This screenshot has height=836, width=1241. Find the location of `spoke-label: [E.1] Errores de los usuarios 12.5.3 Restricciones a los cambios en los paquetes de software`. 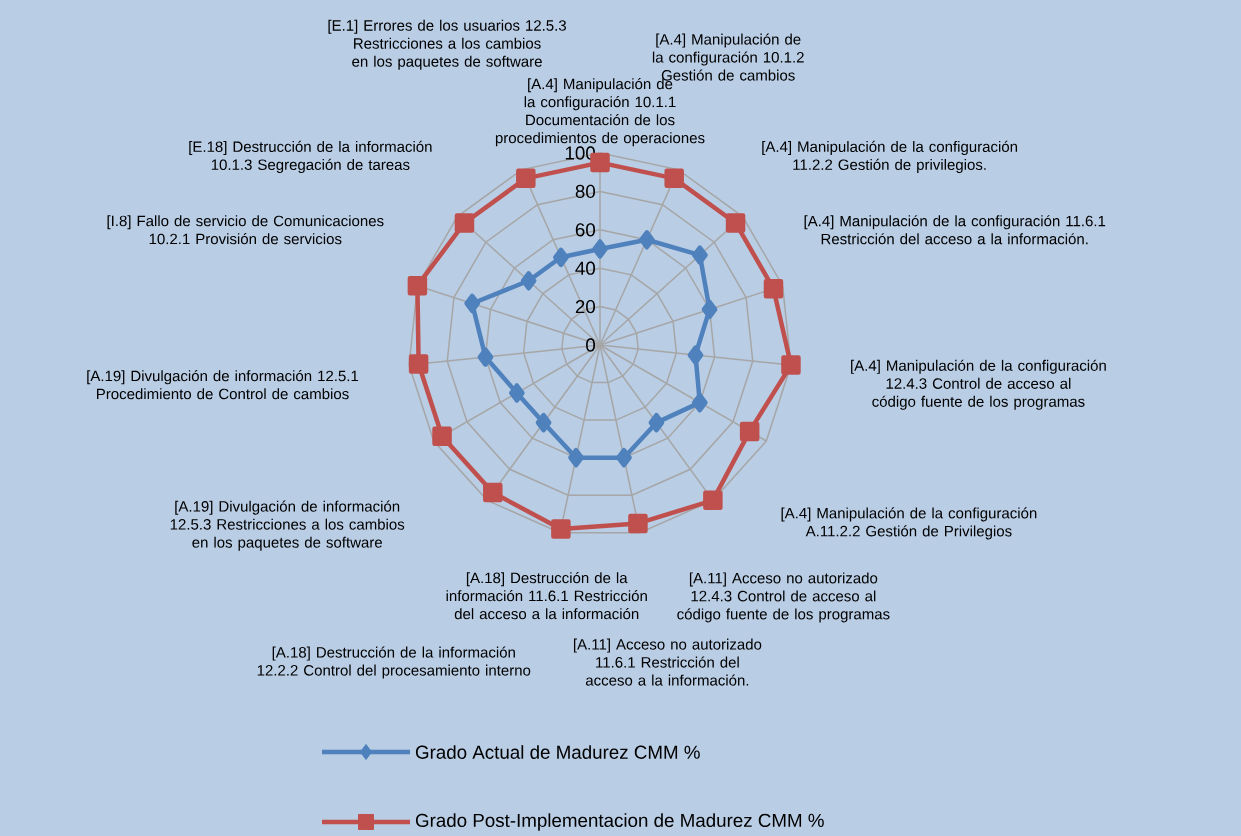

spoke-label: [E.1] Errores de los usuarios 12.5.3 Restricciones a los cambios en los paquetes de software is located at coordinates (447, 44).